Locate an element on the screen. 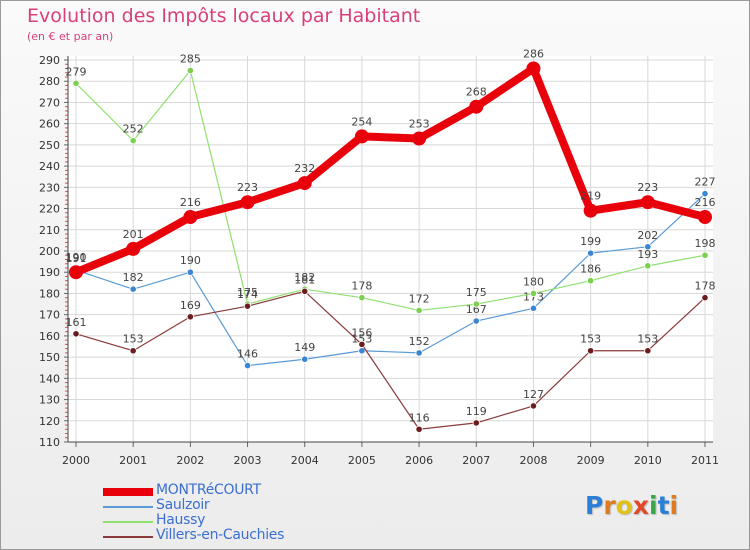 The image size is (750, 550). data-label: 201 is located at coordinates (133, 234).